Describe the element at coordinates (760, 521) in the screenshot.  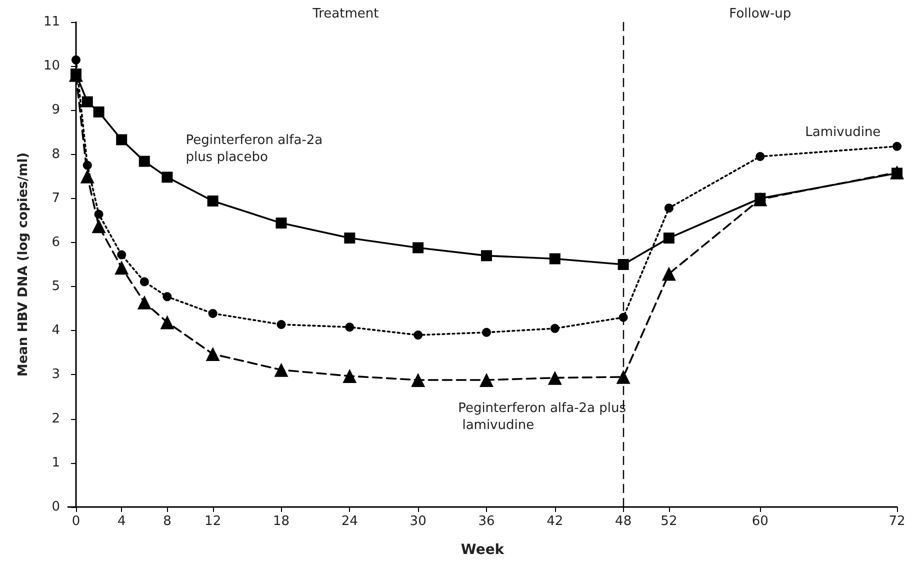
I see `x-tick-label: 60` at that location.